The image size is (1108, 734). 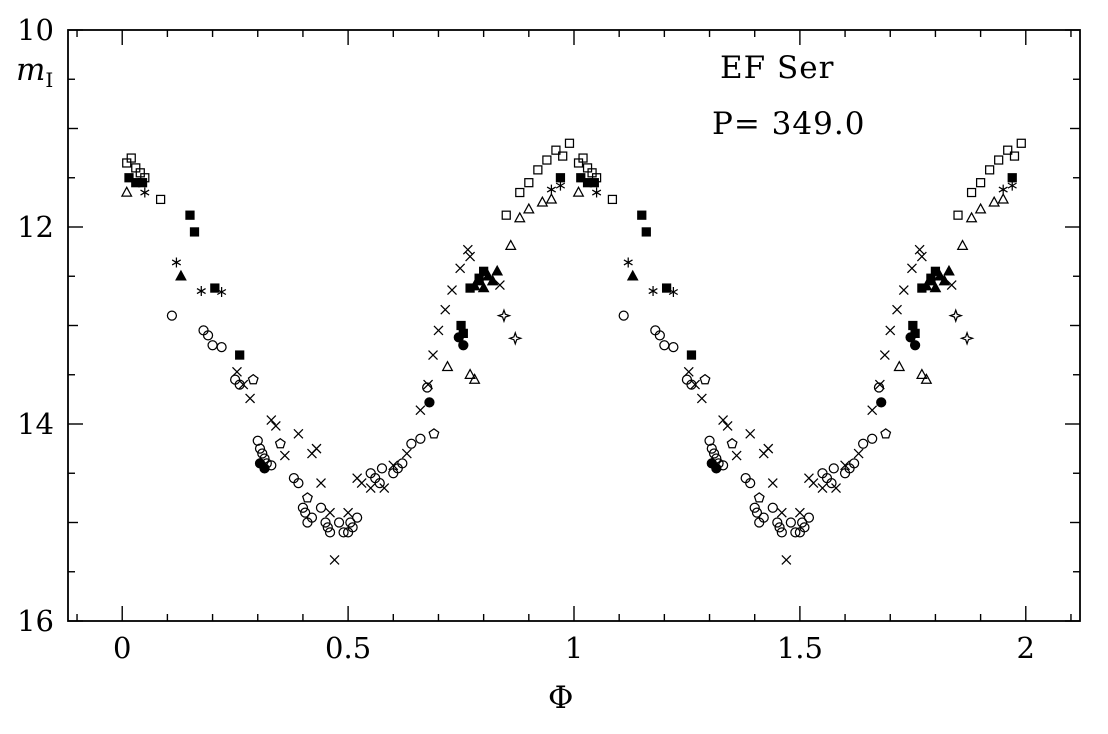 I want to click on x-tick-label: 1.5, so click(x=799, y=648).